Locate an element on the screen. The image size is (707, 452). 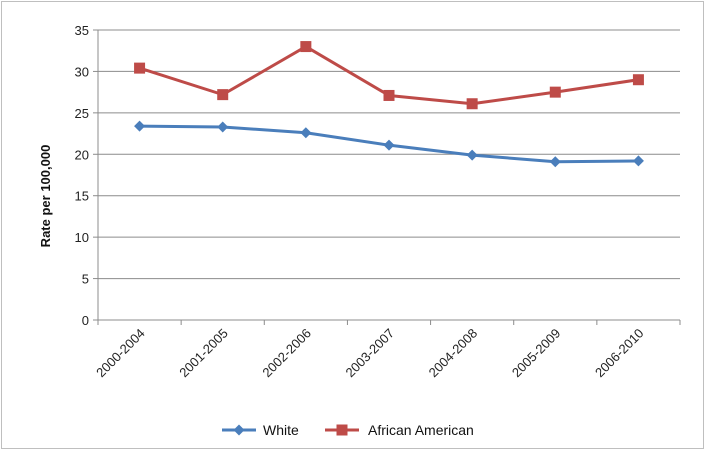
legend-label: African American is located at coordinates (421, 430).